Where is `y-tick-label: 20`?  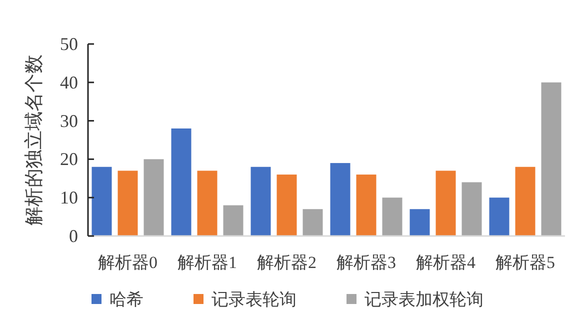 y-tick-label: 20 is located at coordinates (69, 159).